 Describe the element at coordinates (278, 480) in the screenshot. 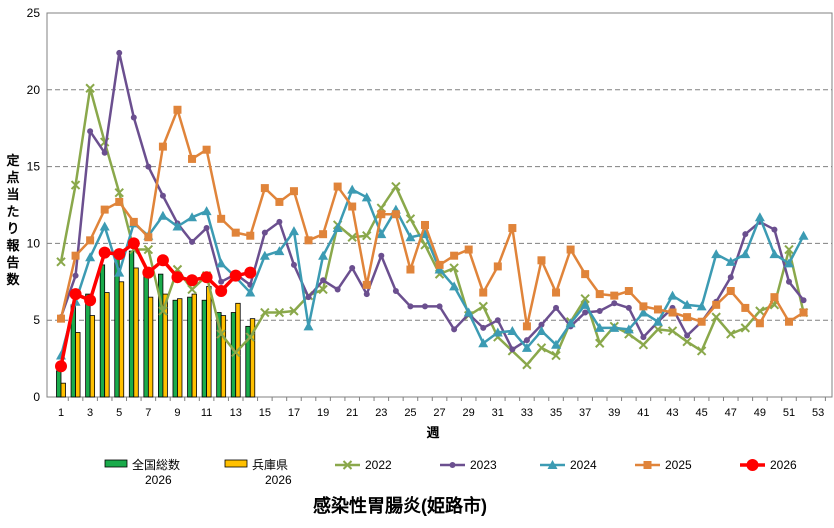

I see `legend-label: 2026` at that location.